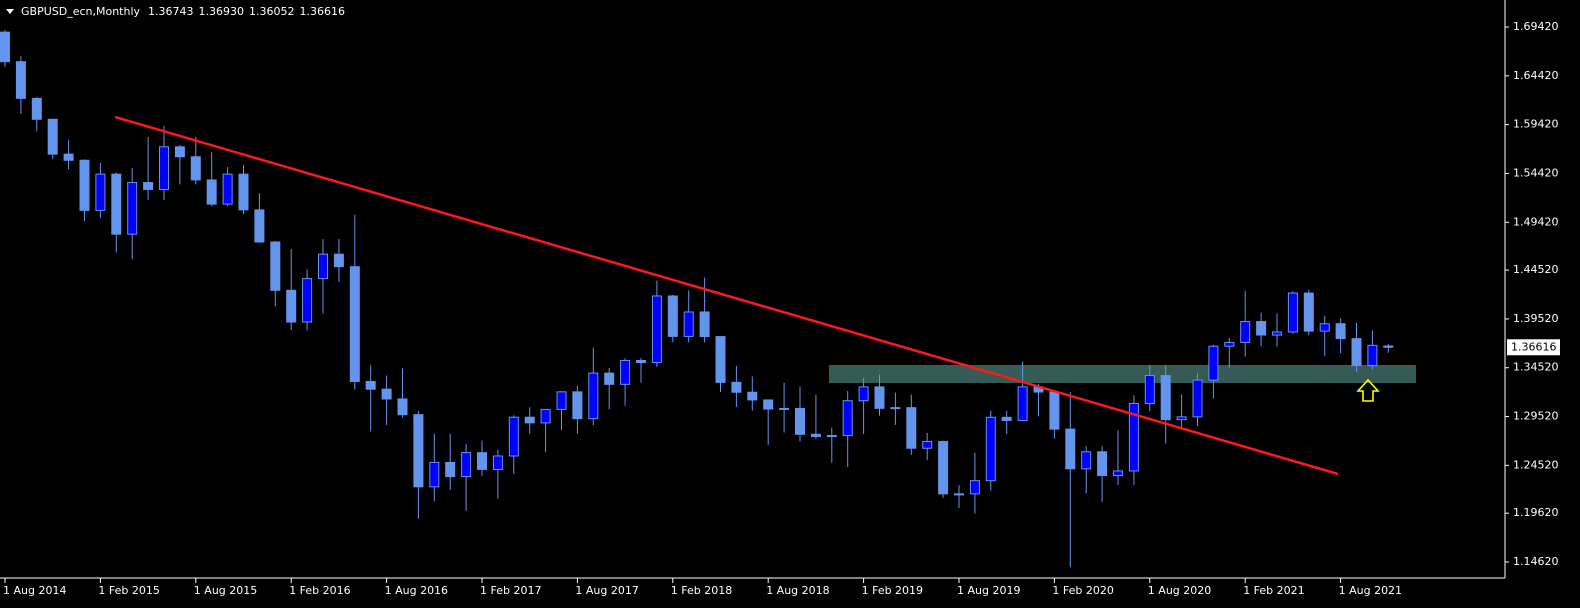  Describe the element at coordinates (246, 11) in the screenshot. I see `header-ohlc: 1.36743 1.36930 1.36052 1.36616` at that location.